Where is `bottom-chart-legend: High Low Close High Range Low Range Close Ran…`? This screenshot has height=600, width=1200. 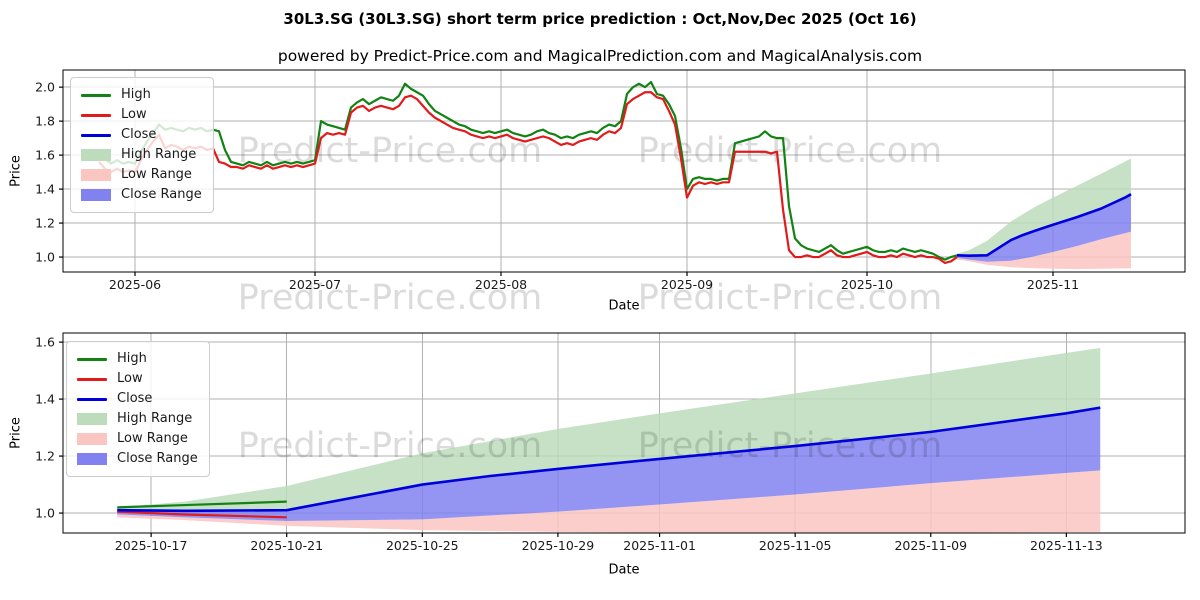
bottom-chart-legend: High Low Close High Range Low Range Close Ran… is located at coordinates (138, 409).